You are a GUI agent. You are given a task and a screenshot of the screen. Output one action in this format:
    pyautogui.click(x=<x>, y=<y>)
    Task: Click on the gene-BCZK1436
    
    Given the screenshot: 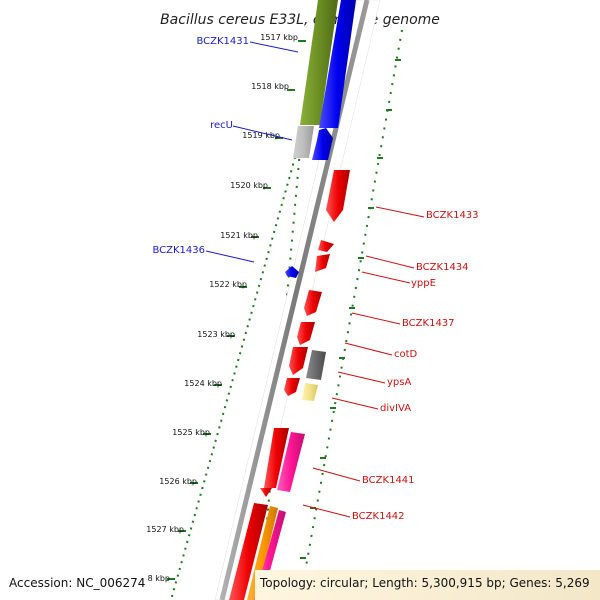 What is the action you would take?
    pyautogui.click(x=292, y=272)
    